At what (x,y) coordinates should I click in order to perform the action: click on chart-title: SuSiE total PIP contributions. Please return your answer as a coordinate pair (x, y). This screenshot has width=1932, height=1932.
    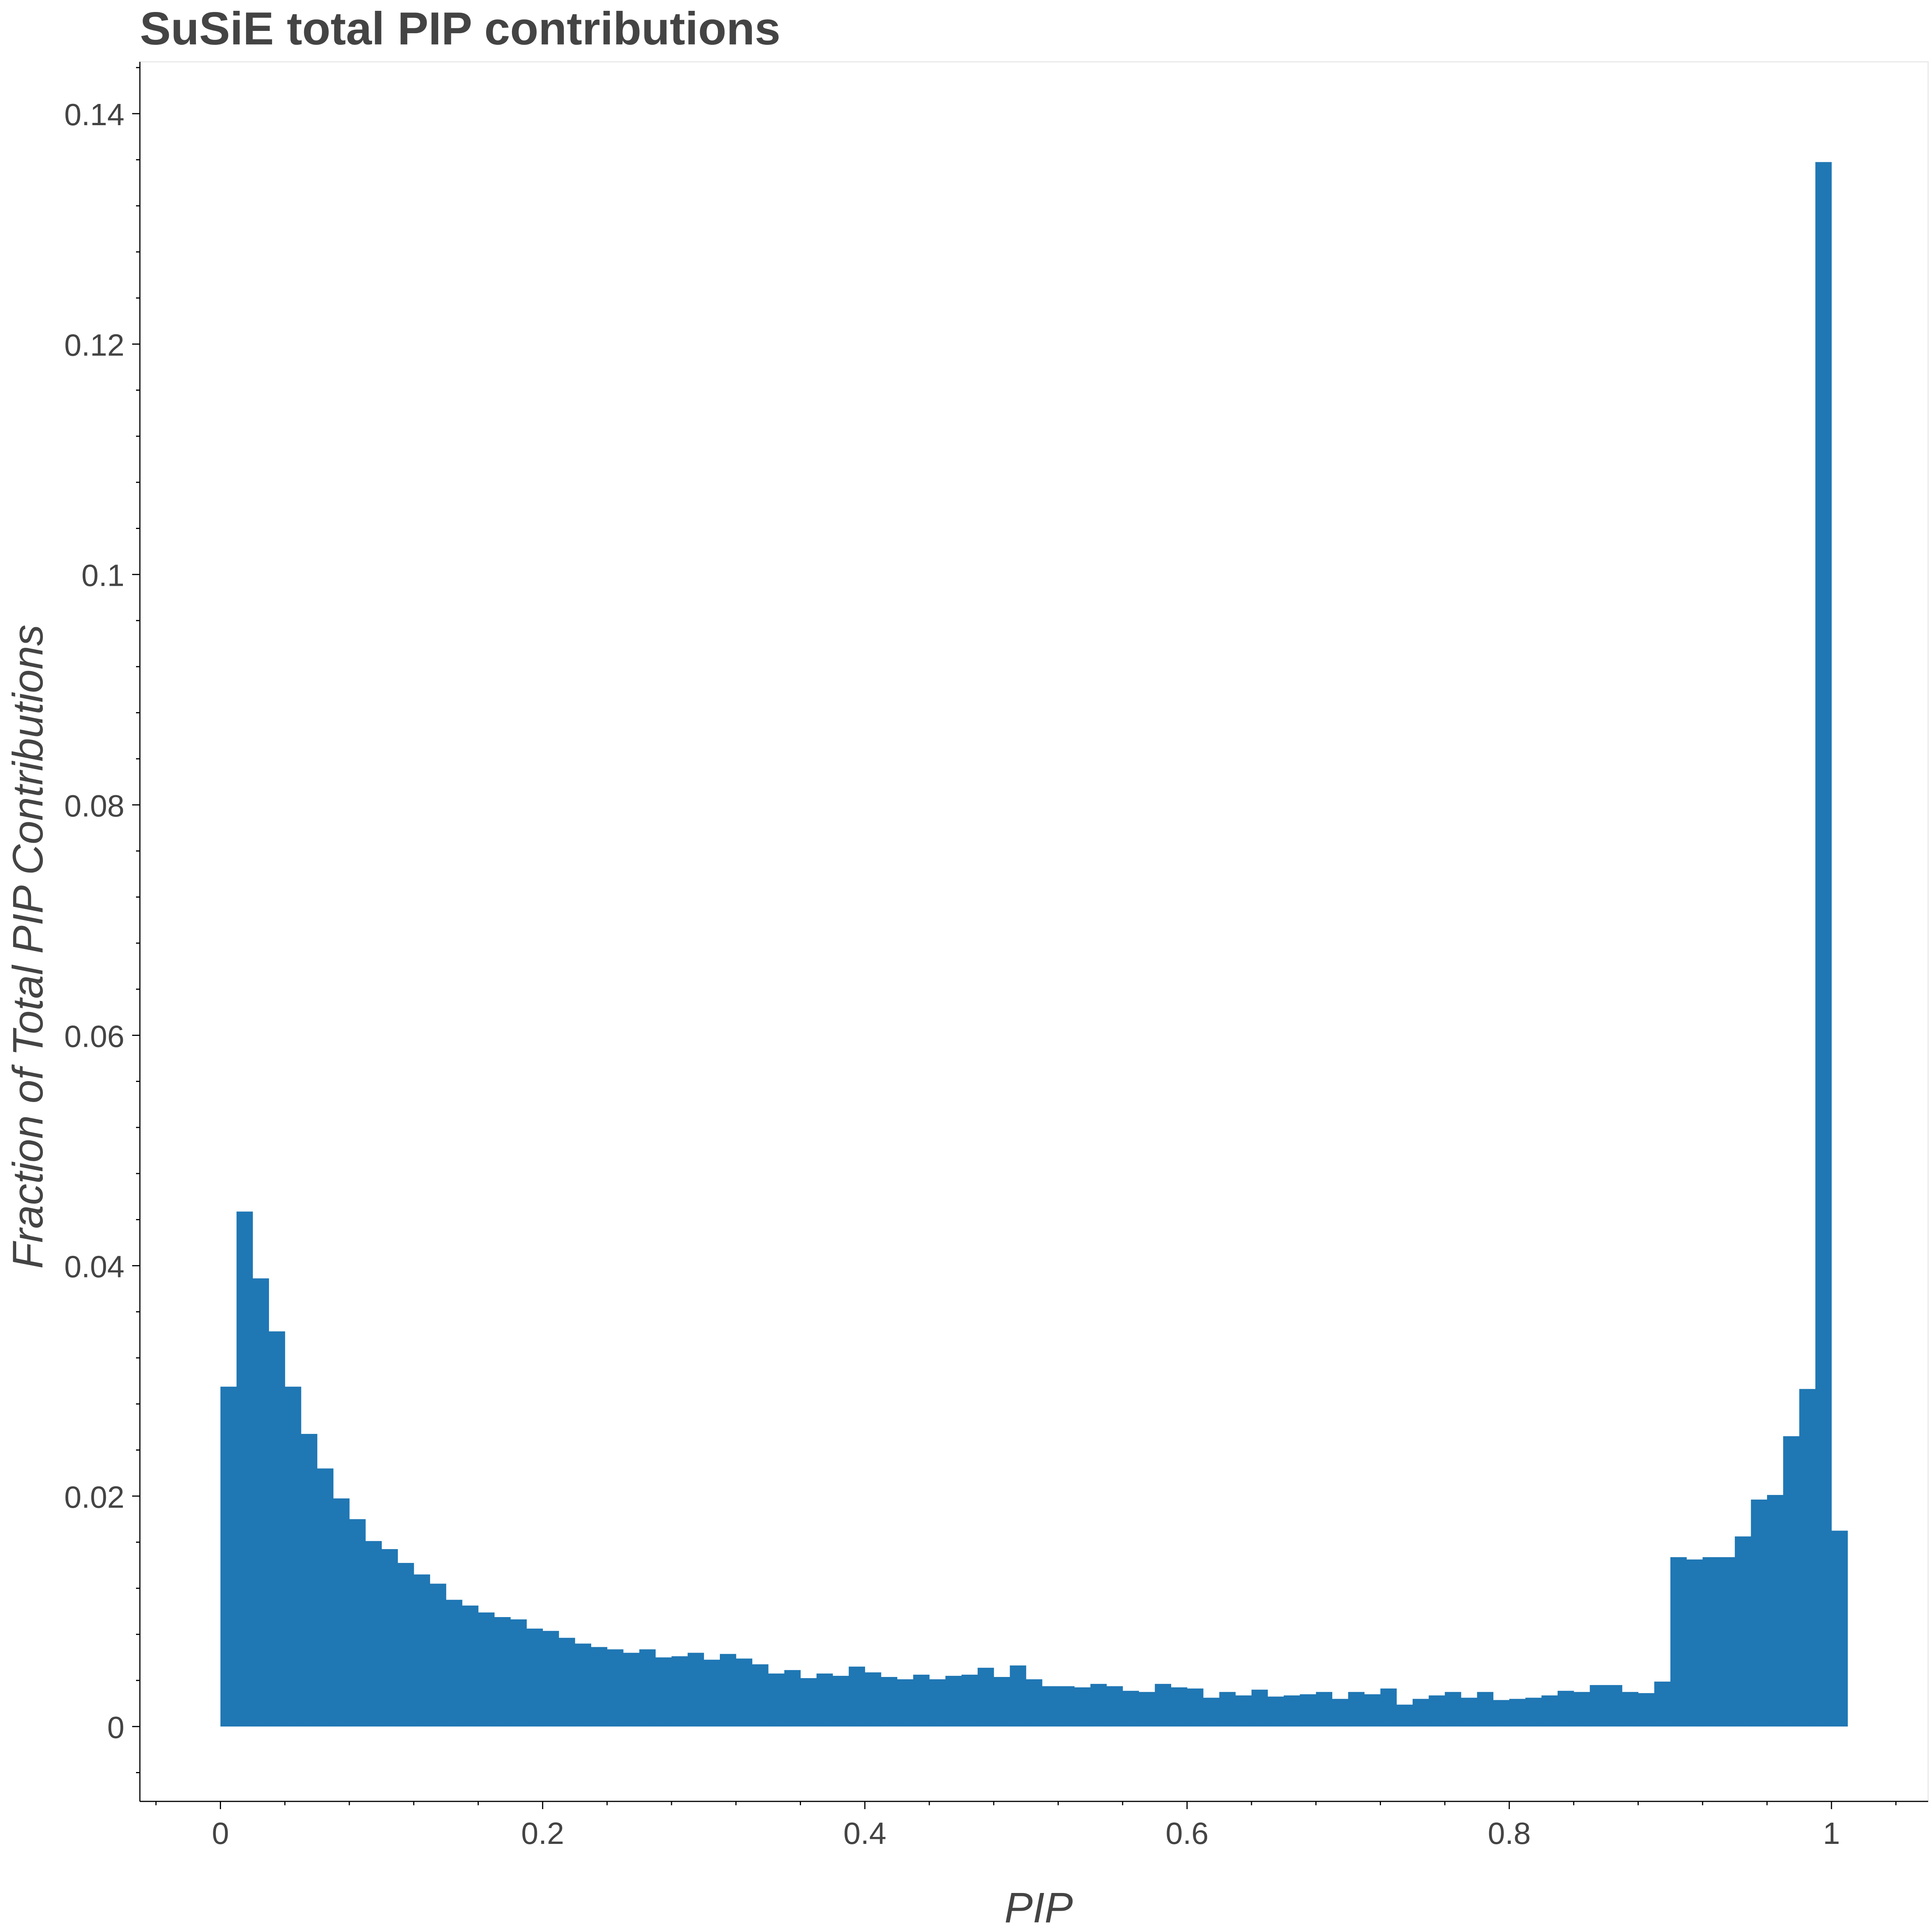
    Looking at the image, I should click on (460, 29).